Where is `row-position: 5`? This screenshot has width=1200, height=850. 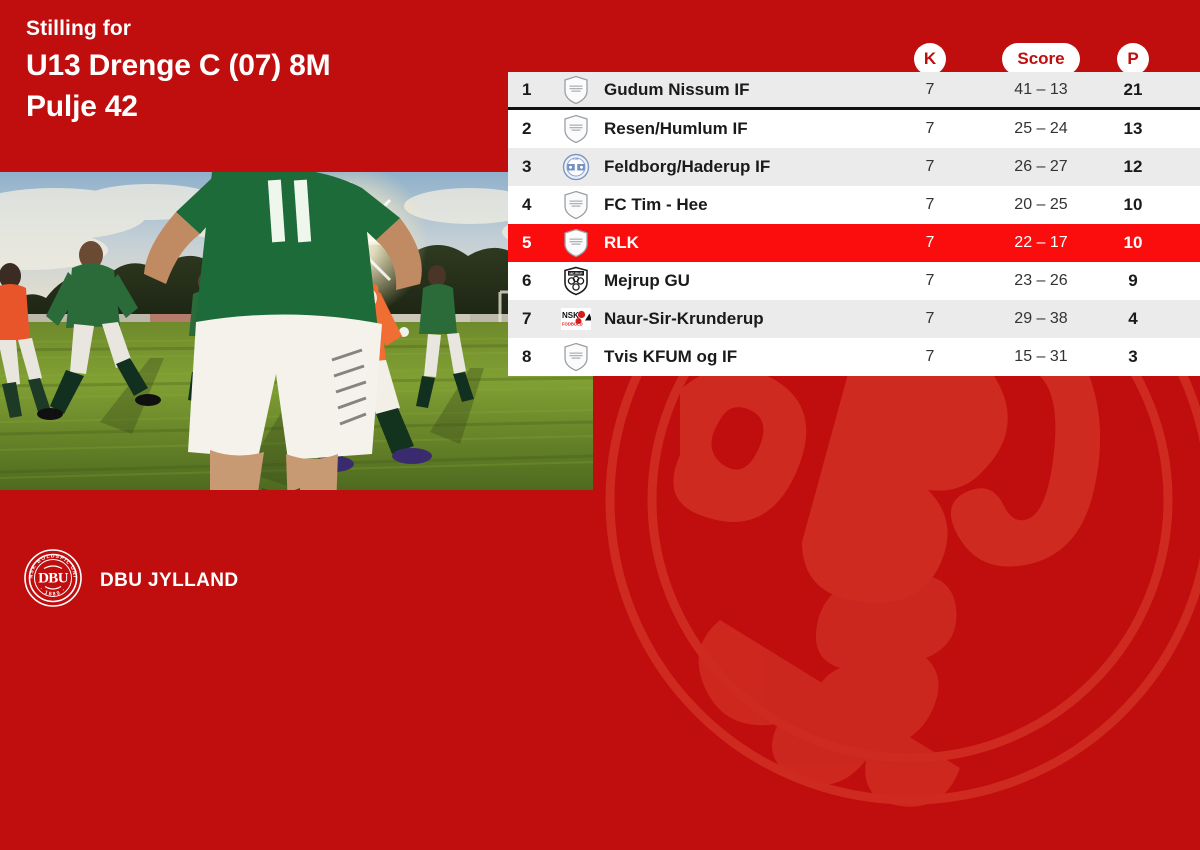 row-position: 5 is located at coordinates (527, 242).